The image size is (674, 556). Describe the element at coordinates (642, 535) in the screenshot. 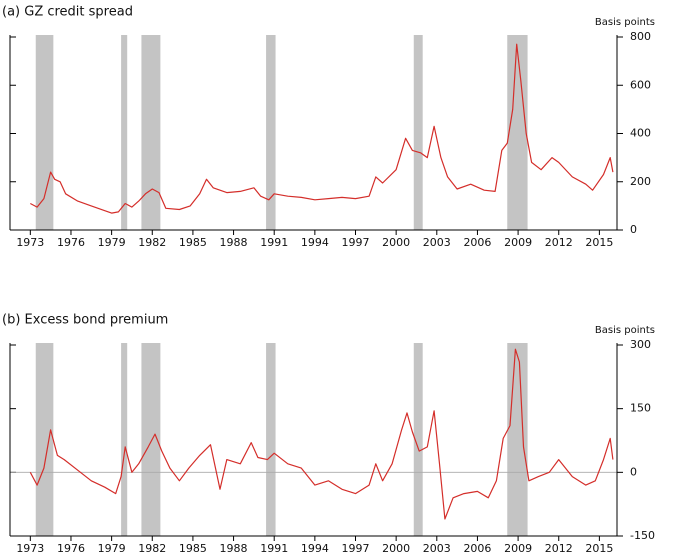

I see `y-tick-label: -150` at that location.